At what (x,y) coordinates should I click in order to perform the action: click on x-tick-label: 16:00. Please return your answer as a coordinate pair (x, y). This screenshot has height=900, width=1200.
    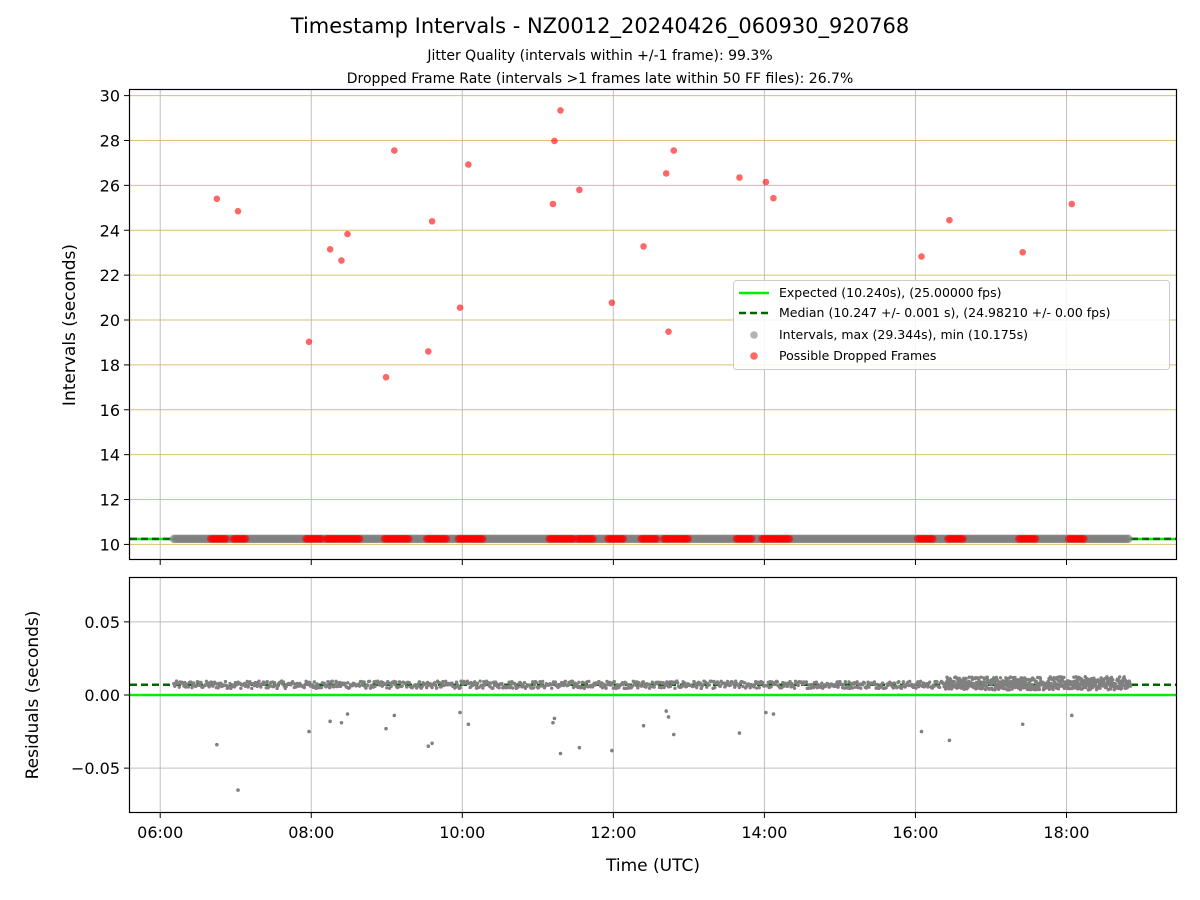
    Looking at the image, I should click on (915, 832).